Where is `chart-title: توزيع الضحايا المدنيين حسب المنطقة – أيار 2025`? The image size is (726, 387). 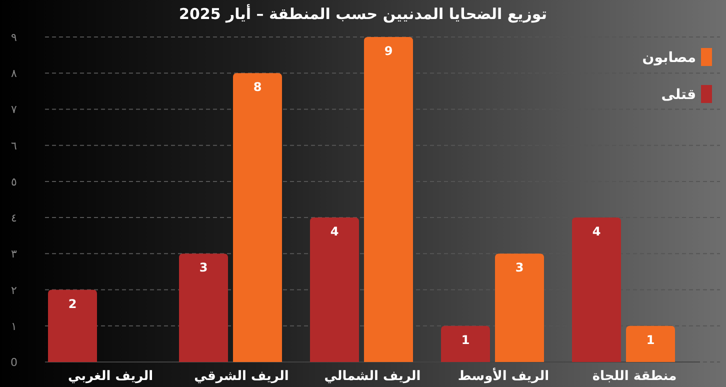
chart-title: توزيع الضحايا المدنيين حسب المنطقة – أيار 2025 is located at coordinates (363, 13).